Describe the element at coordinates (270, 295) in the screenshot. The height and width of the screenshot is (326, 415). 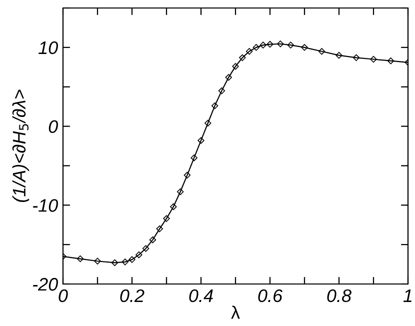
I see `x-tick-label: 0.6` at that location.